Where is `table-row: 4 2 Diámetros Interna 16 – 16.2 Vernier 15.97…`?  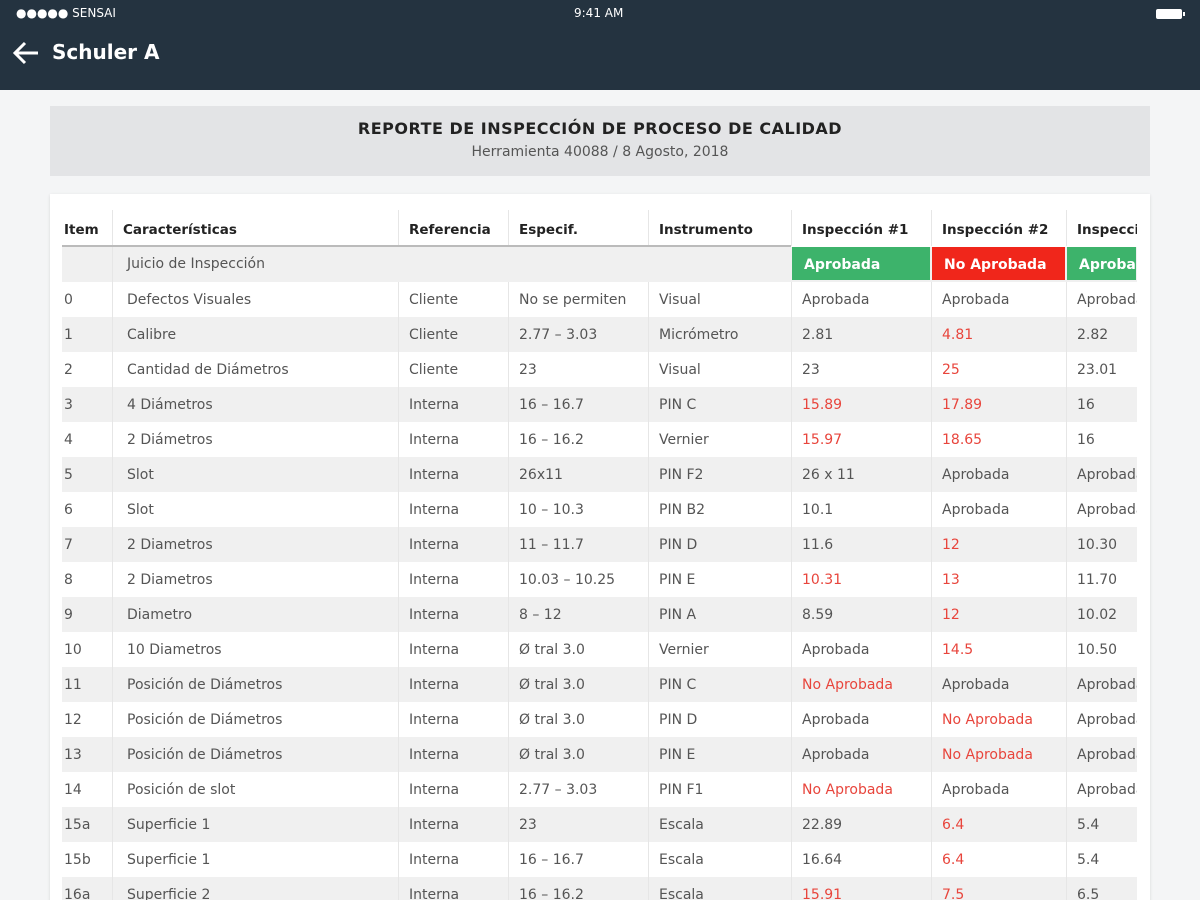 table-row: 4 2 Diámetros Interna 16 – 16.2 Vernier 15.97… is located at coordinates (599, 439).